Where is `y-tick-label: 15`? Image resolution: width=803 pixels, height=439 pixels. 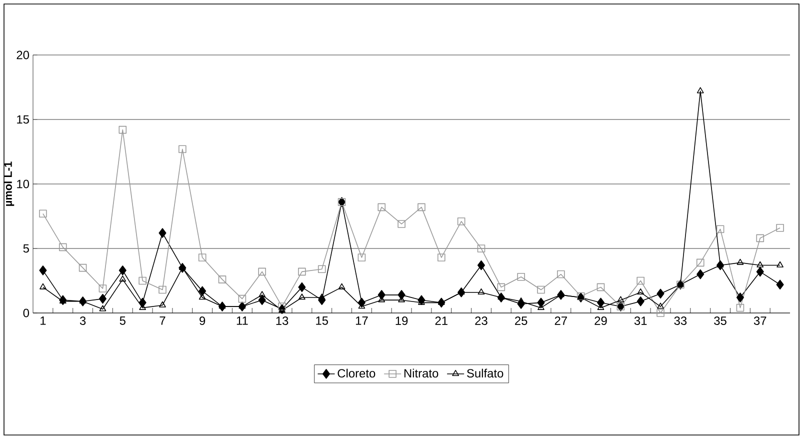
y-tick-label: 15 is located at coordinates (23, 119).